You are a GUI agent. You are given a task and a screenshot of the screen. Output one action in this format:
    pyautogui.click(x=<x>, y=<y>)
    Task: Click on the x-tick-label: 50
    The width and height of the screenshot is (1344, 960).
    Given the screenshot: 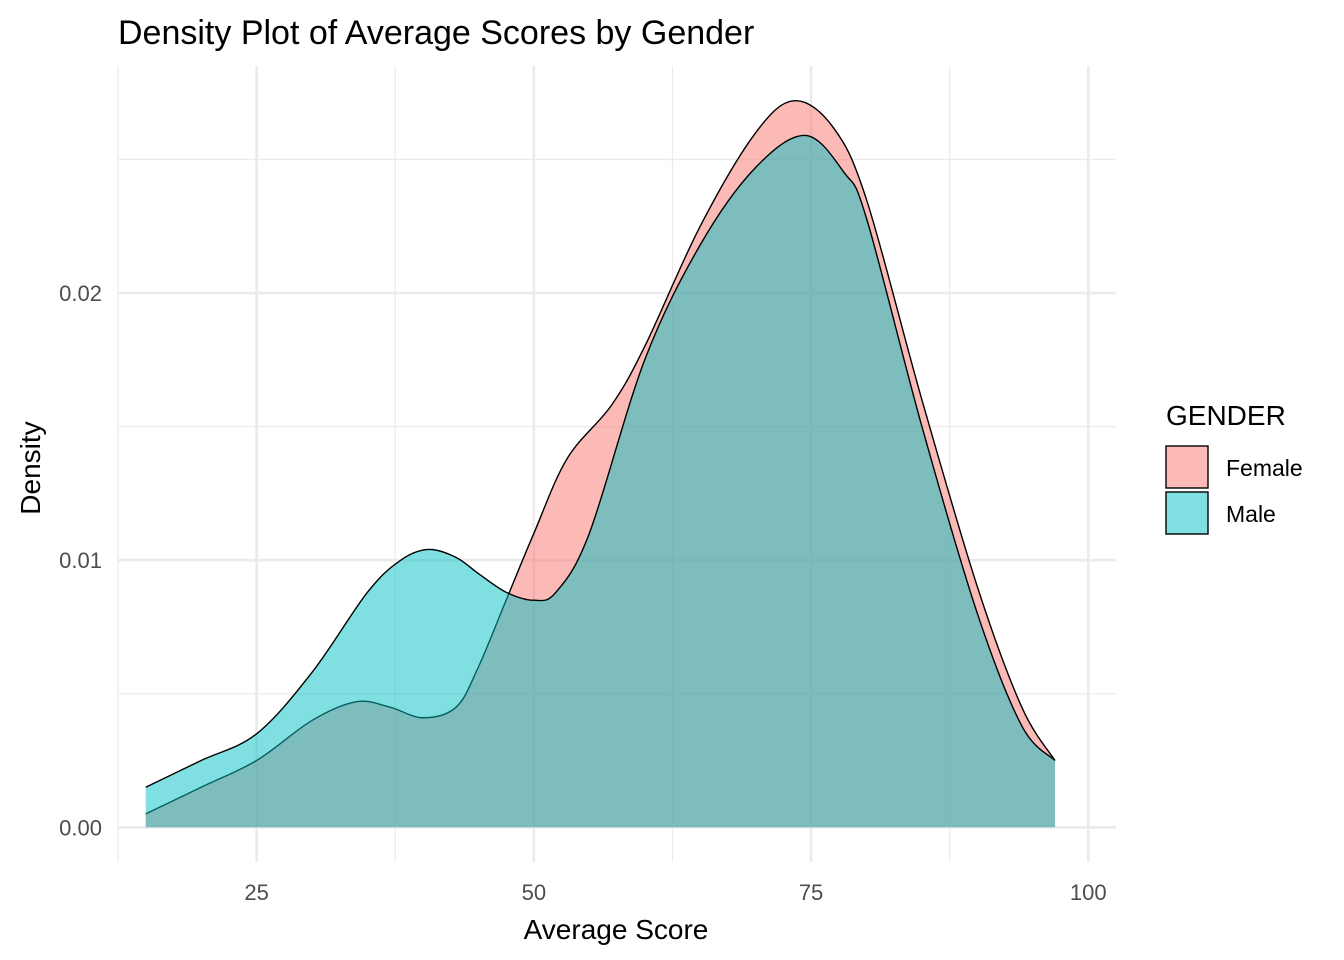 What is the action you would take?
    pyautogui.click(x=534, y=892)
    